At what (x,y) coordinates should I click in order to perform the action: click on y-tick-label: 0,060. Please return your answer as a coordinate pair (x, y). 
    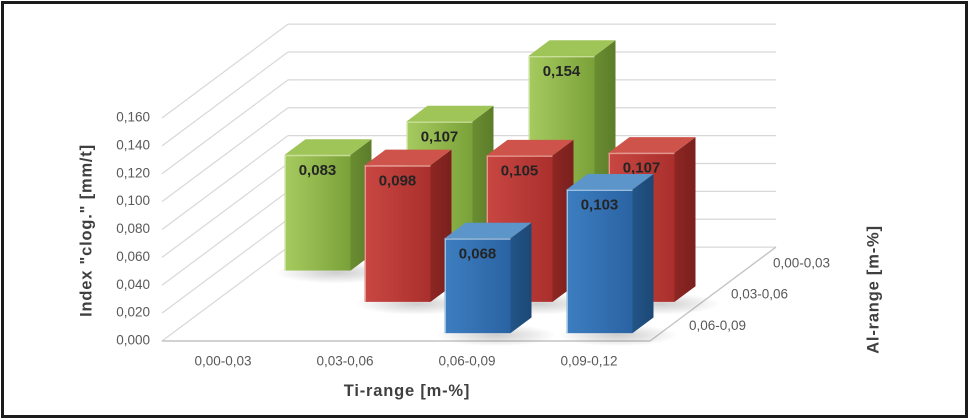
    Looking at the image, I should click on (133, 256).